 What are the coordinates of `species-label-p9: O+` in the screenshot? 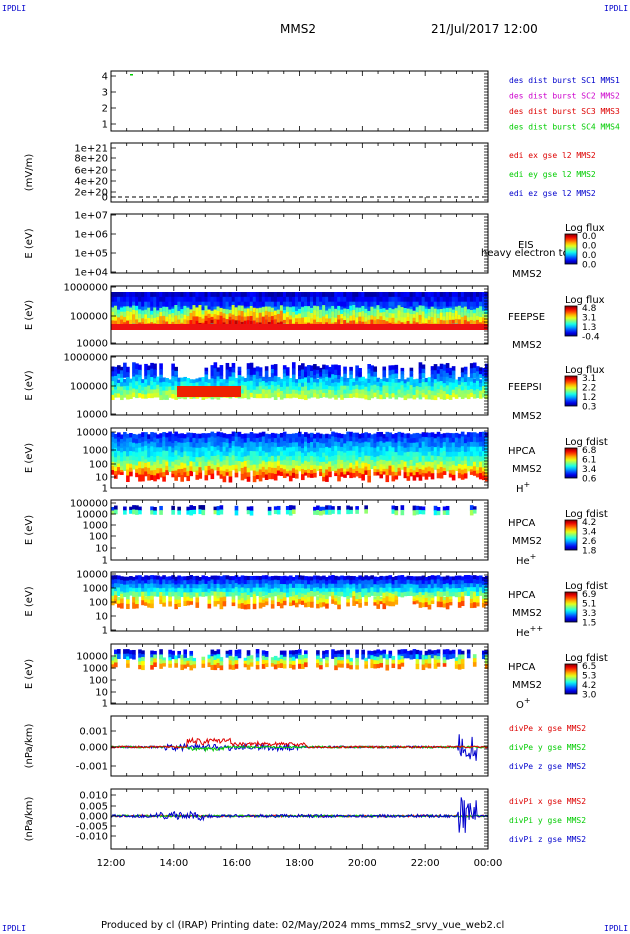 It's located at (523, 703).